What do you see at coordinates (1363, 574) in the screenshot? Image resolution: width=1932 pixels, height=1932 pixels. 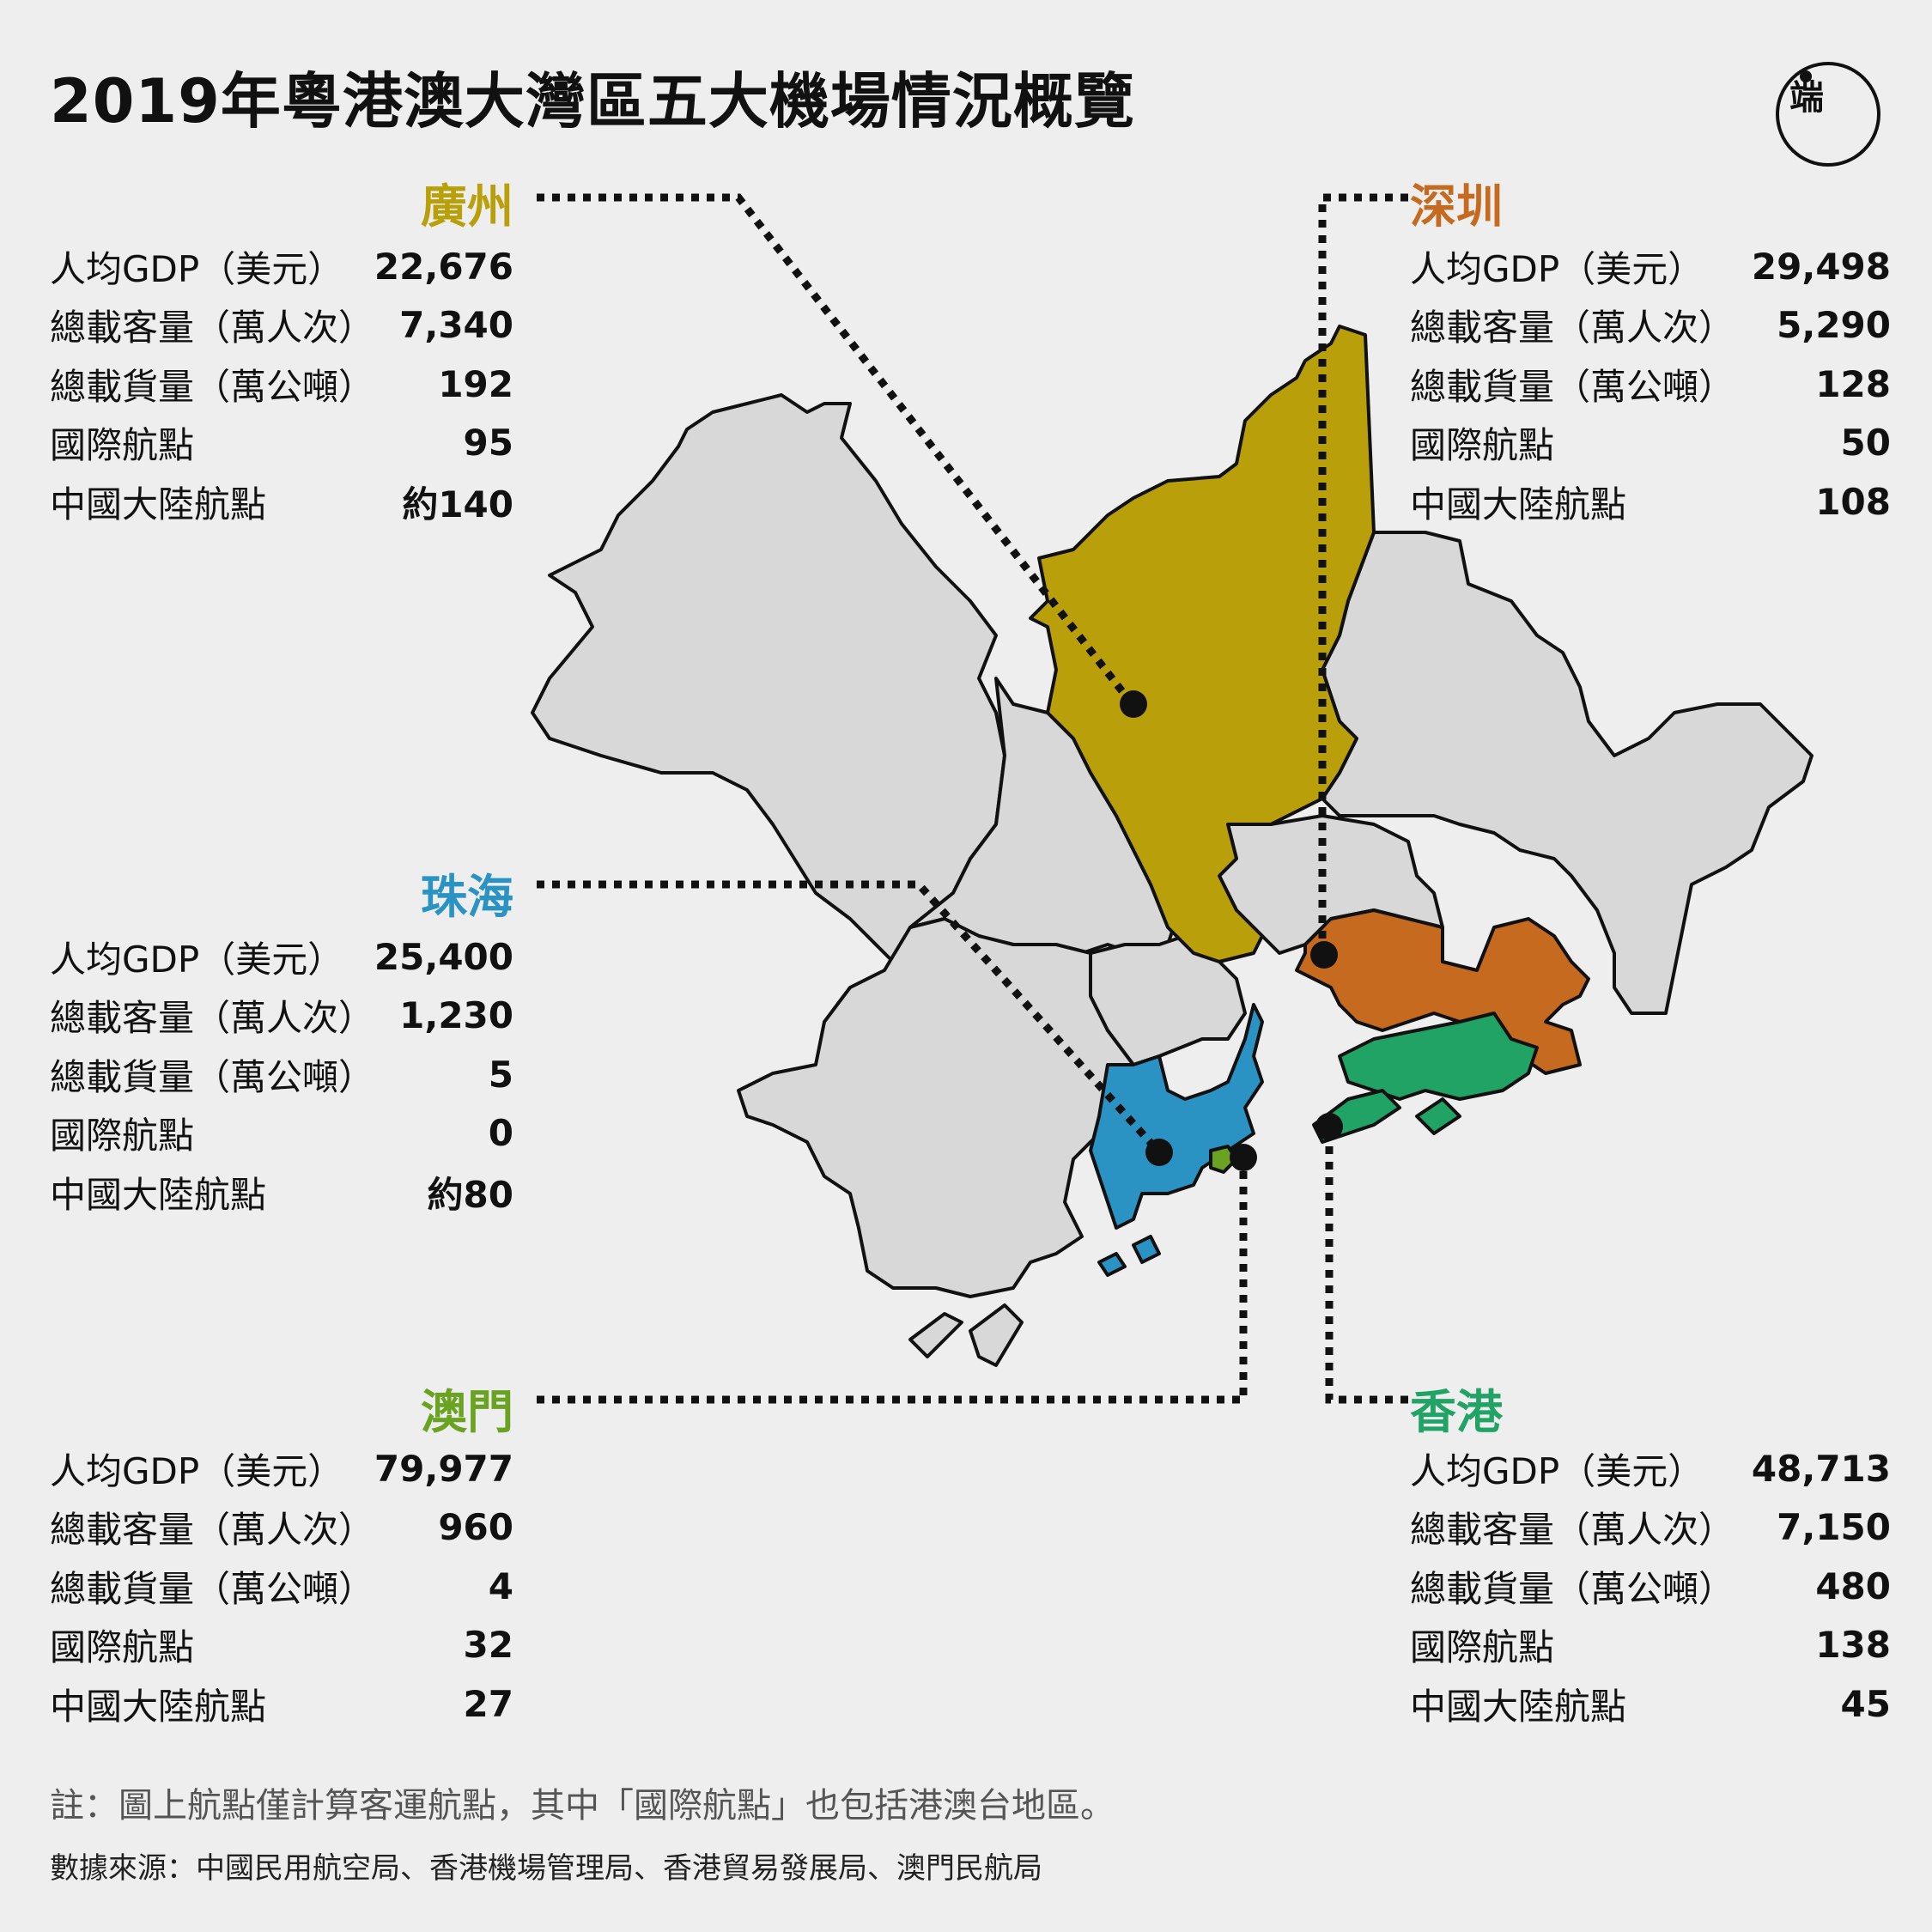 I see `connector-shenzhen` at bounding box center [1363, 574].